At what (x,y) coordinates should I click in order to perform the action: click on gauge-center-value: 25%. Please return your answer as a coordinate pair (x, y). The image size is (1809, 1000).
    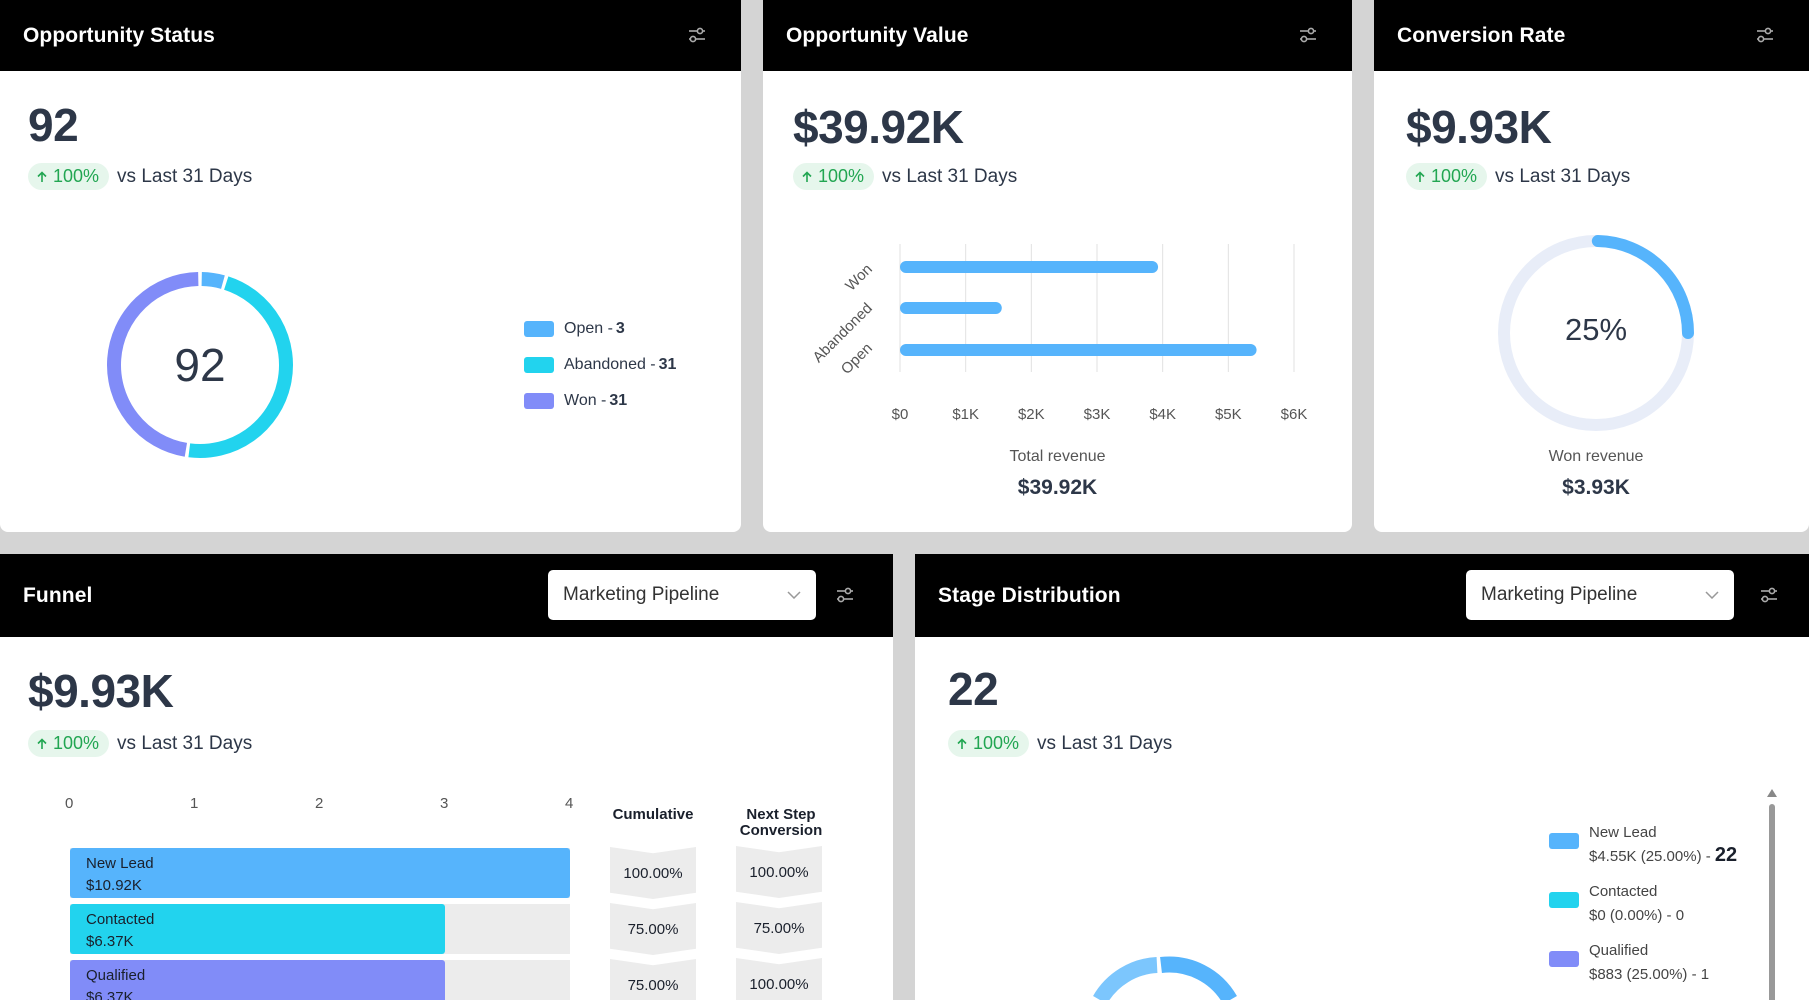
    Looking at the image, I should click on (1596, 329).